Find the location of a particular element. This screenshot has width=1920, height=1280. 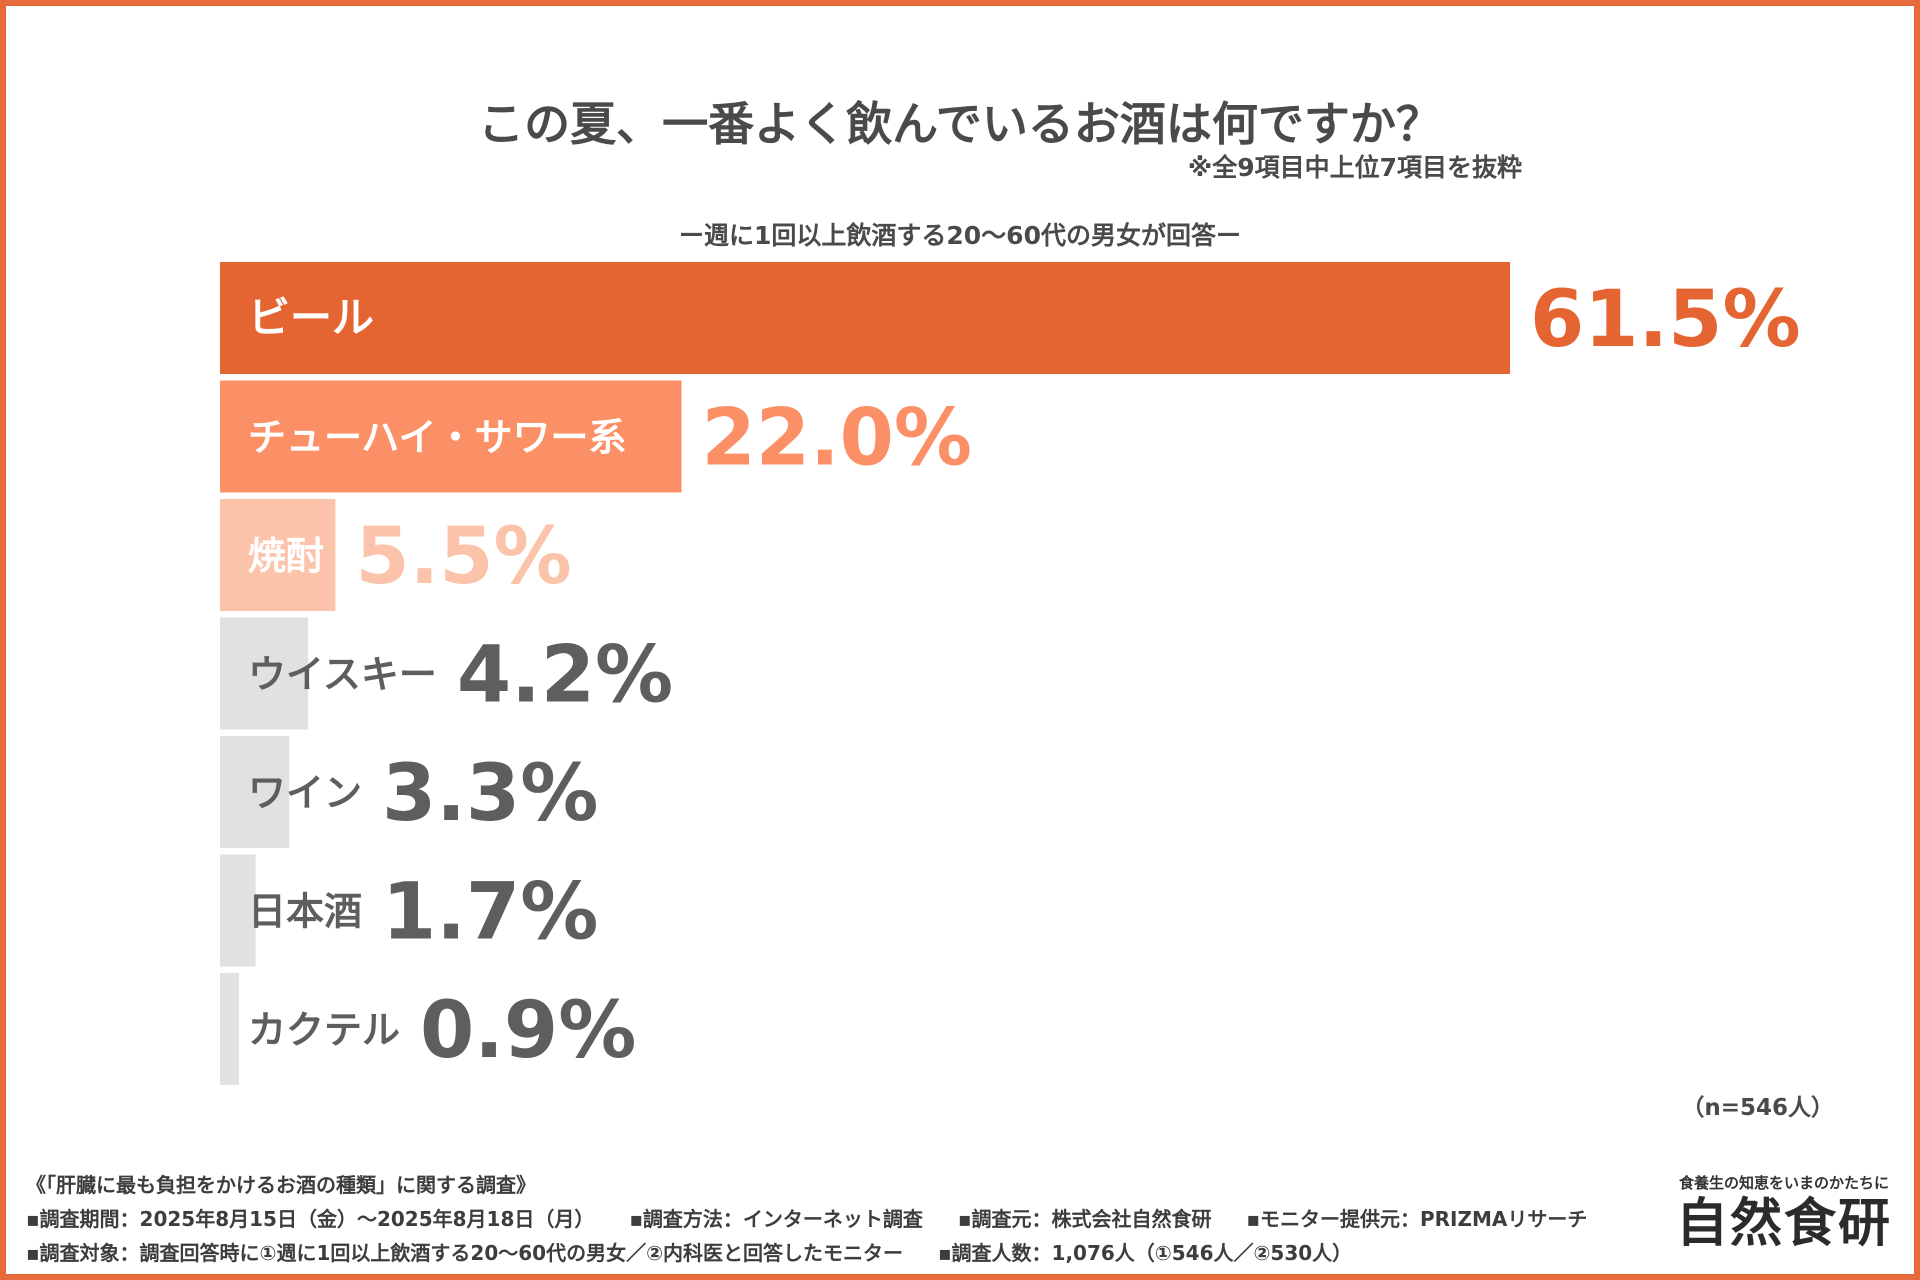

value-label: 1.7% is located at coordinates (490, 913).